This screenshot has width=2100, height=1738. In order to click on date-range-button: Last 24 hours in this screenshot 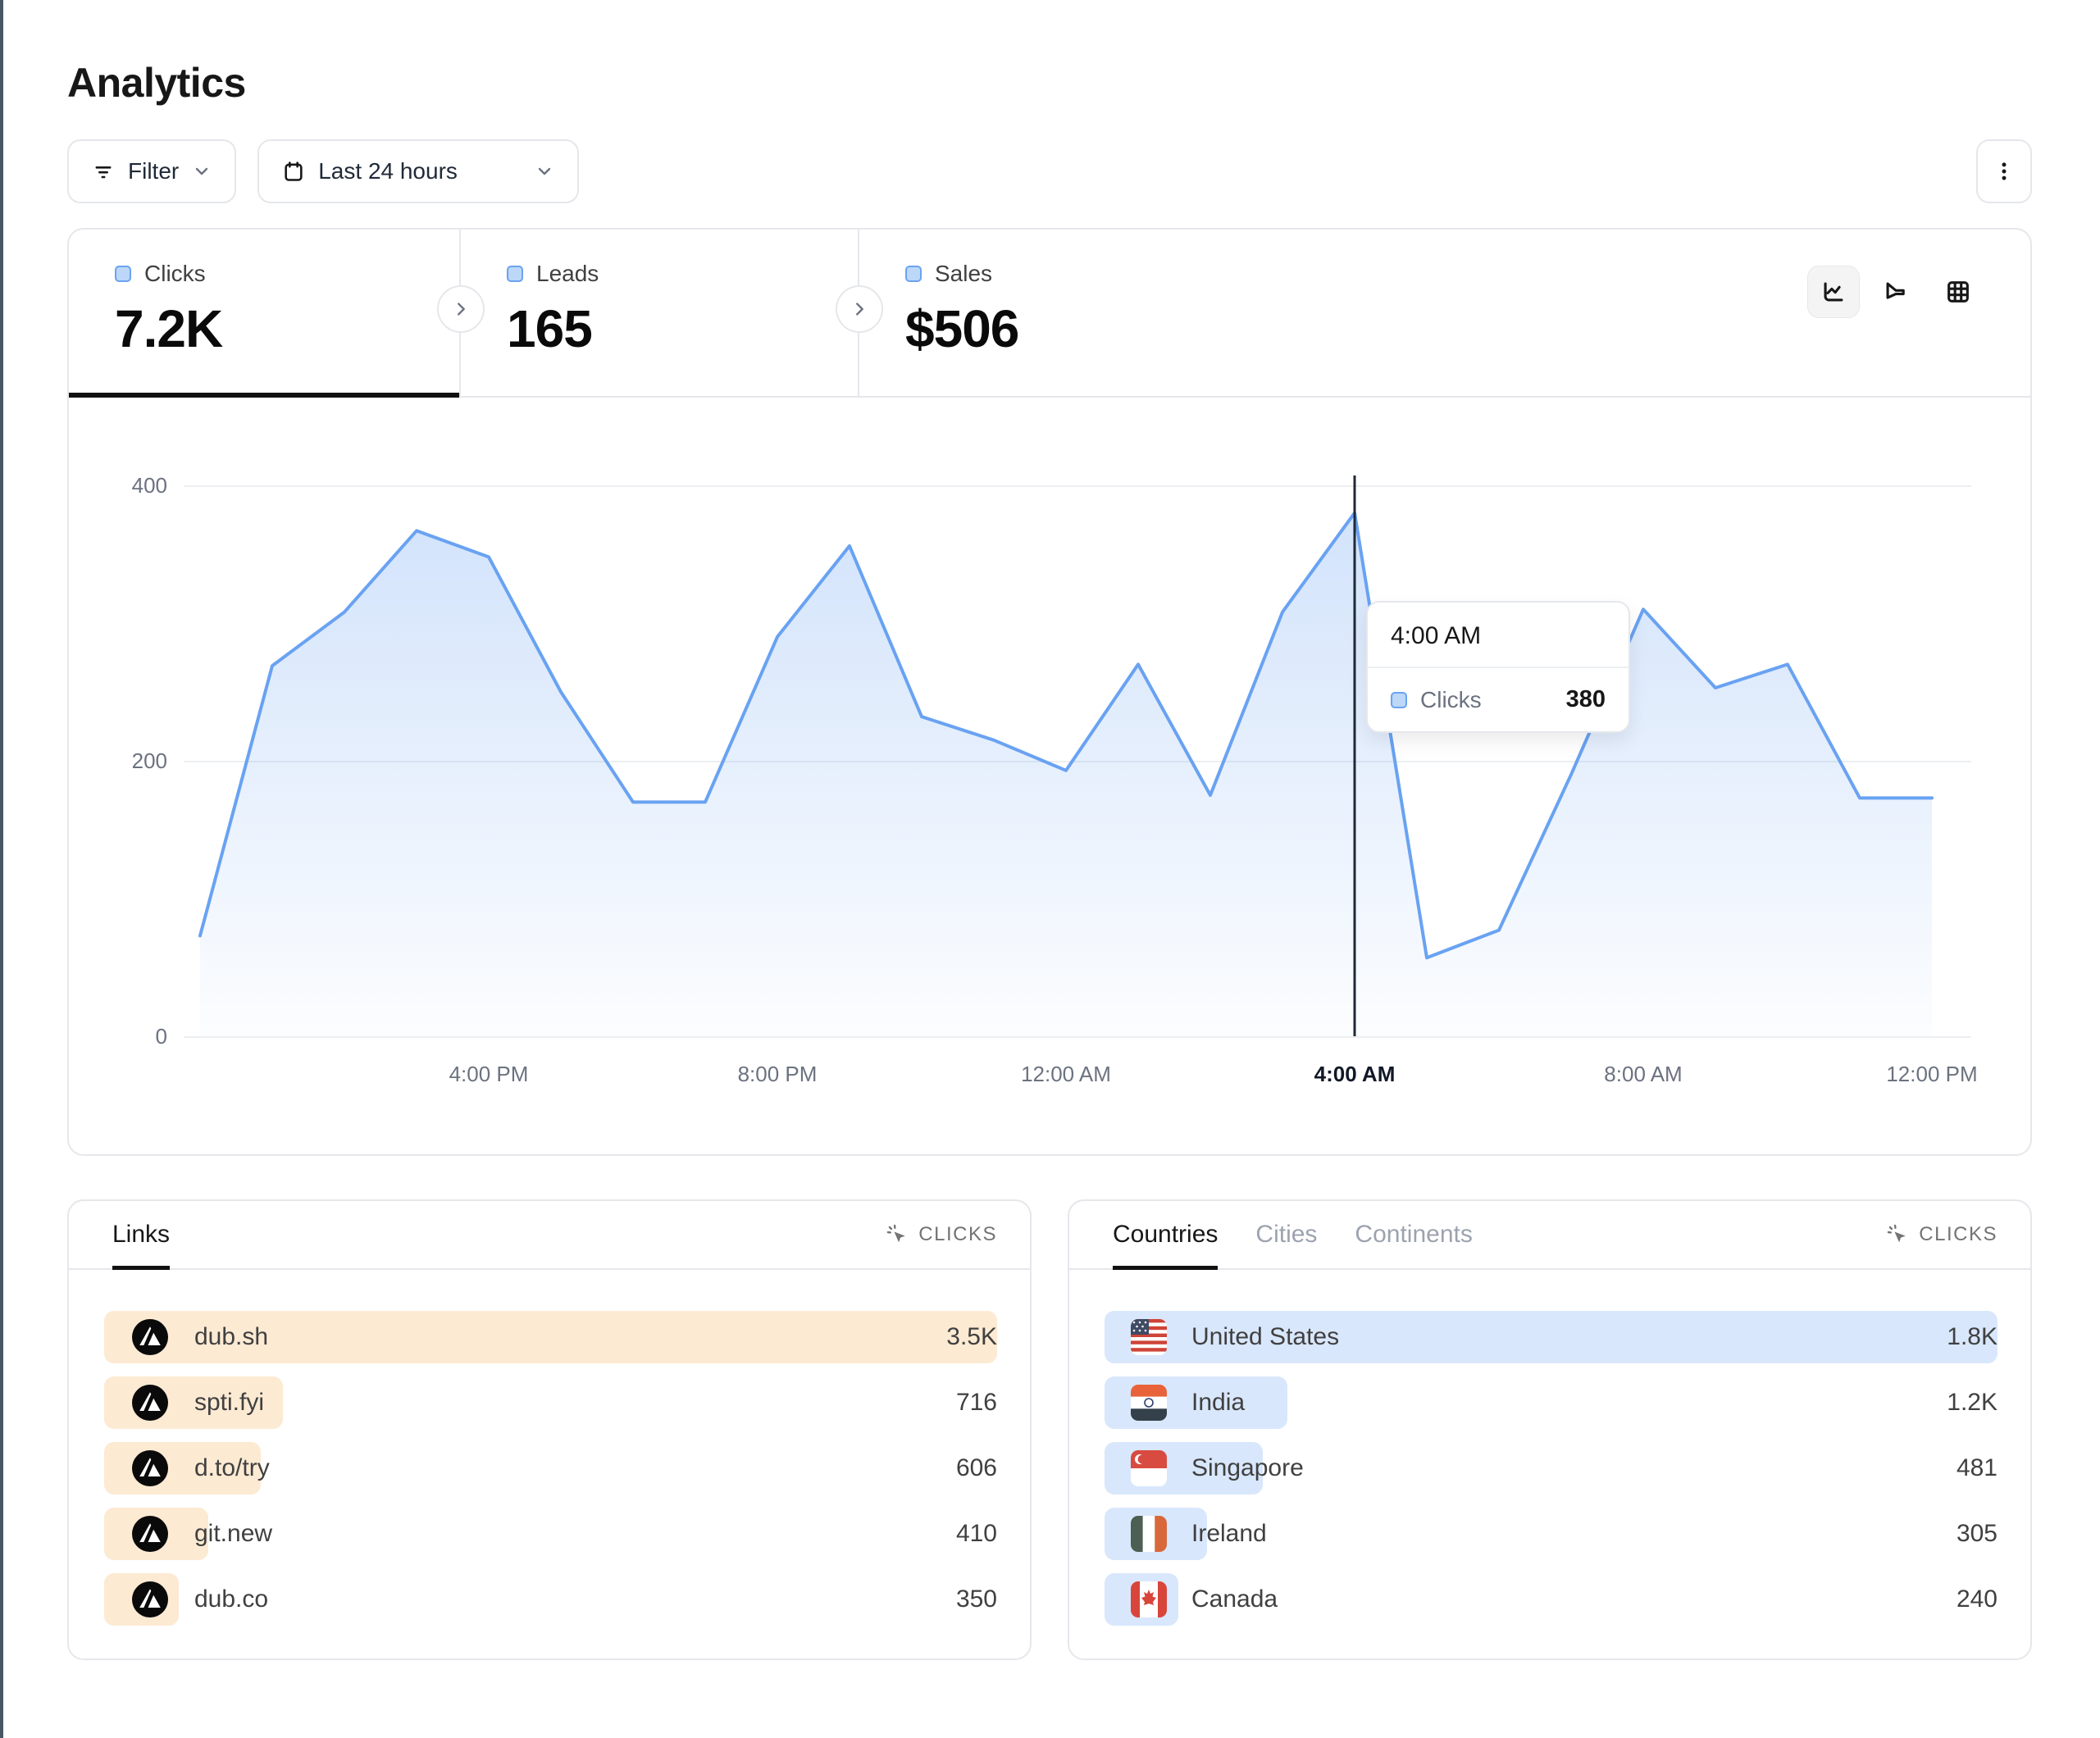, I will do `click(418, 171)`.